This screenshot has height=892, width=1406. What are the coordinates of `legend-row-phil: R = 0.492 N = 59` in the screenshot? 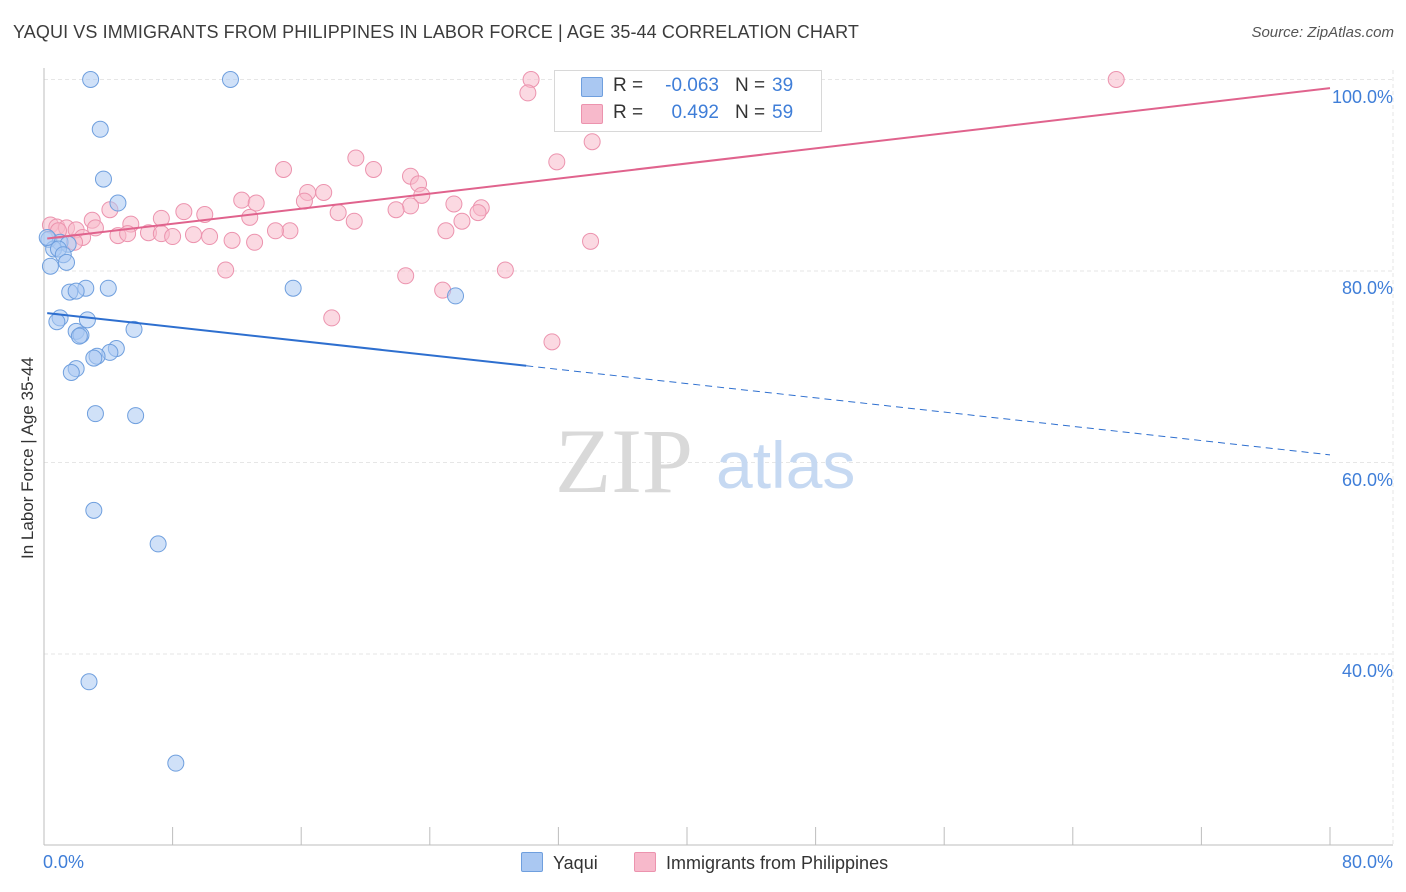 It's located at (688, 114).